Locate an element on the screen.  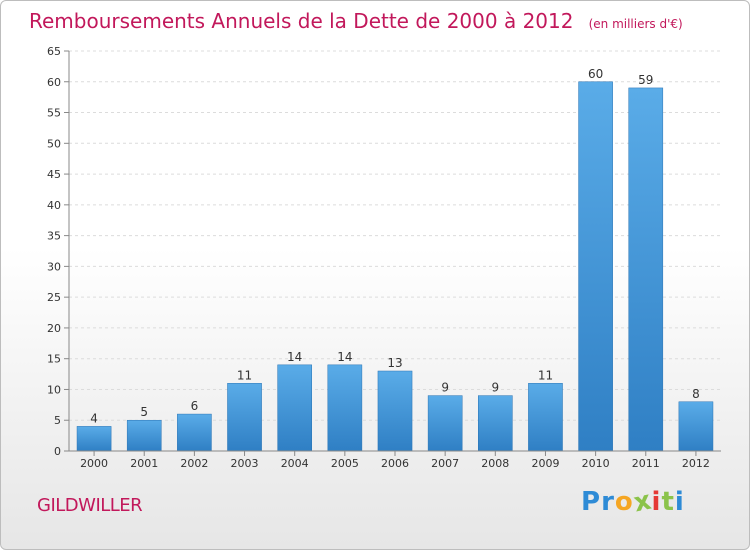
logo-letter: r is located at coordinates (608, 502).